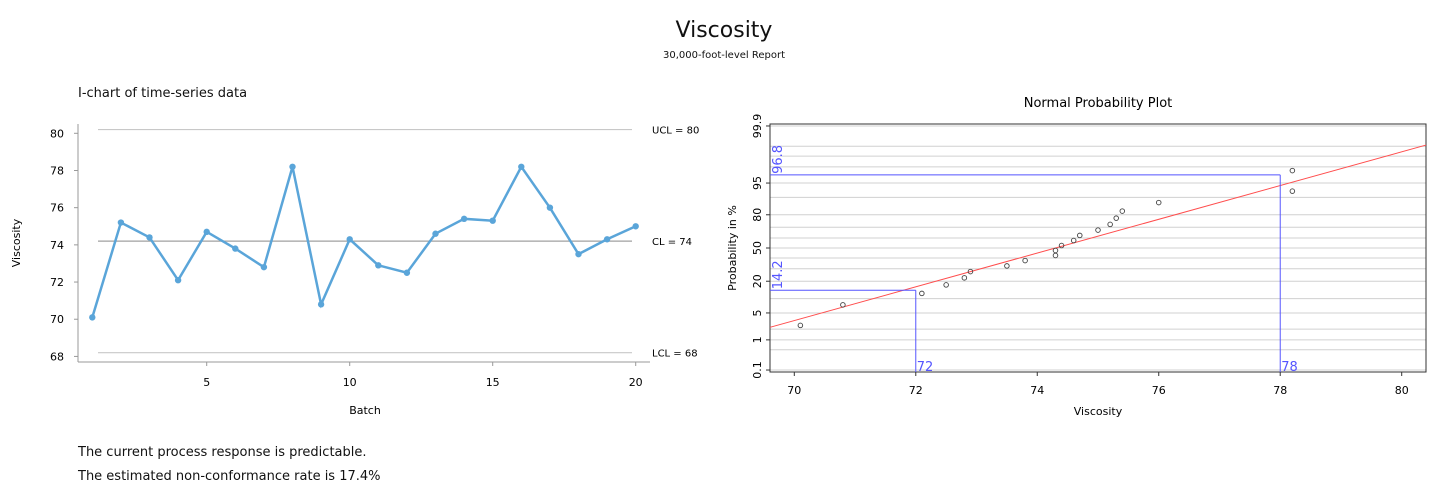 This screenshot has height=490, width=1448. Describe the element at coordinates (57, 356) in the screenshot. I see `ichart-y-tick-label: 68` at that location.